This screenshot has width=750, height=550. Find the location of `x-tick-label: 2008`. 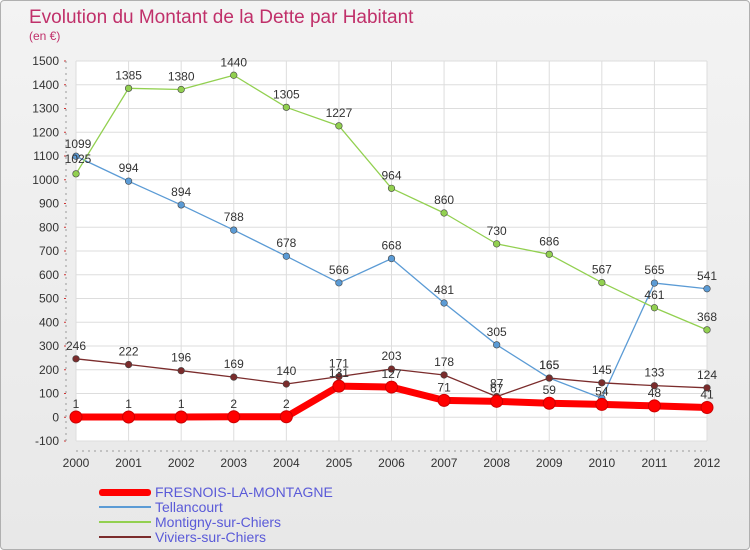

x-tick-label: 2008 is located at coordinates (496, 463).